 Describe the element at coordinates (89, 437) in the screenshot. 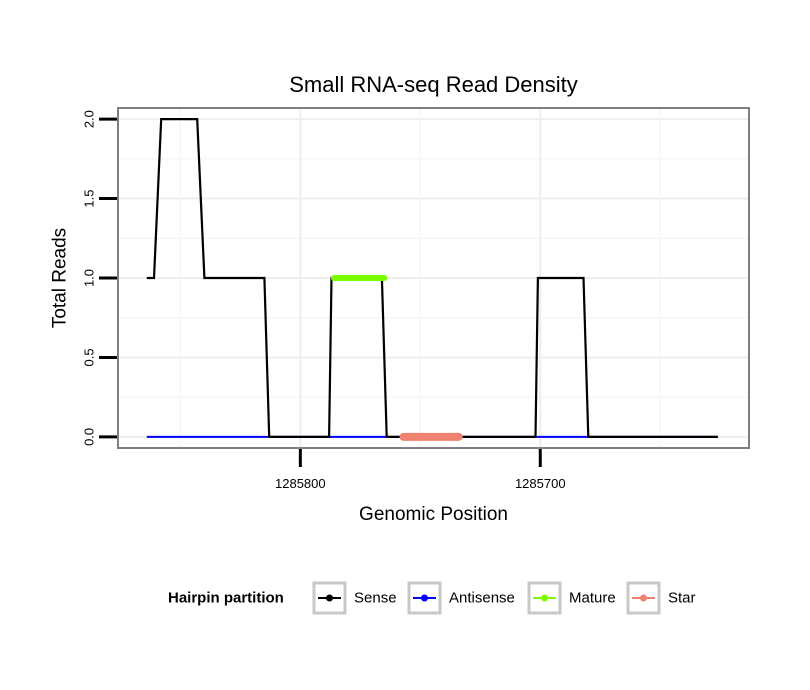

I see `y-tick-label: 0.0` at that location.